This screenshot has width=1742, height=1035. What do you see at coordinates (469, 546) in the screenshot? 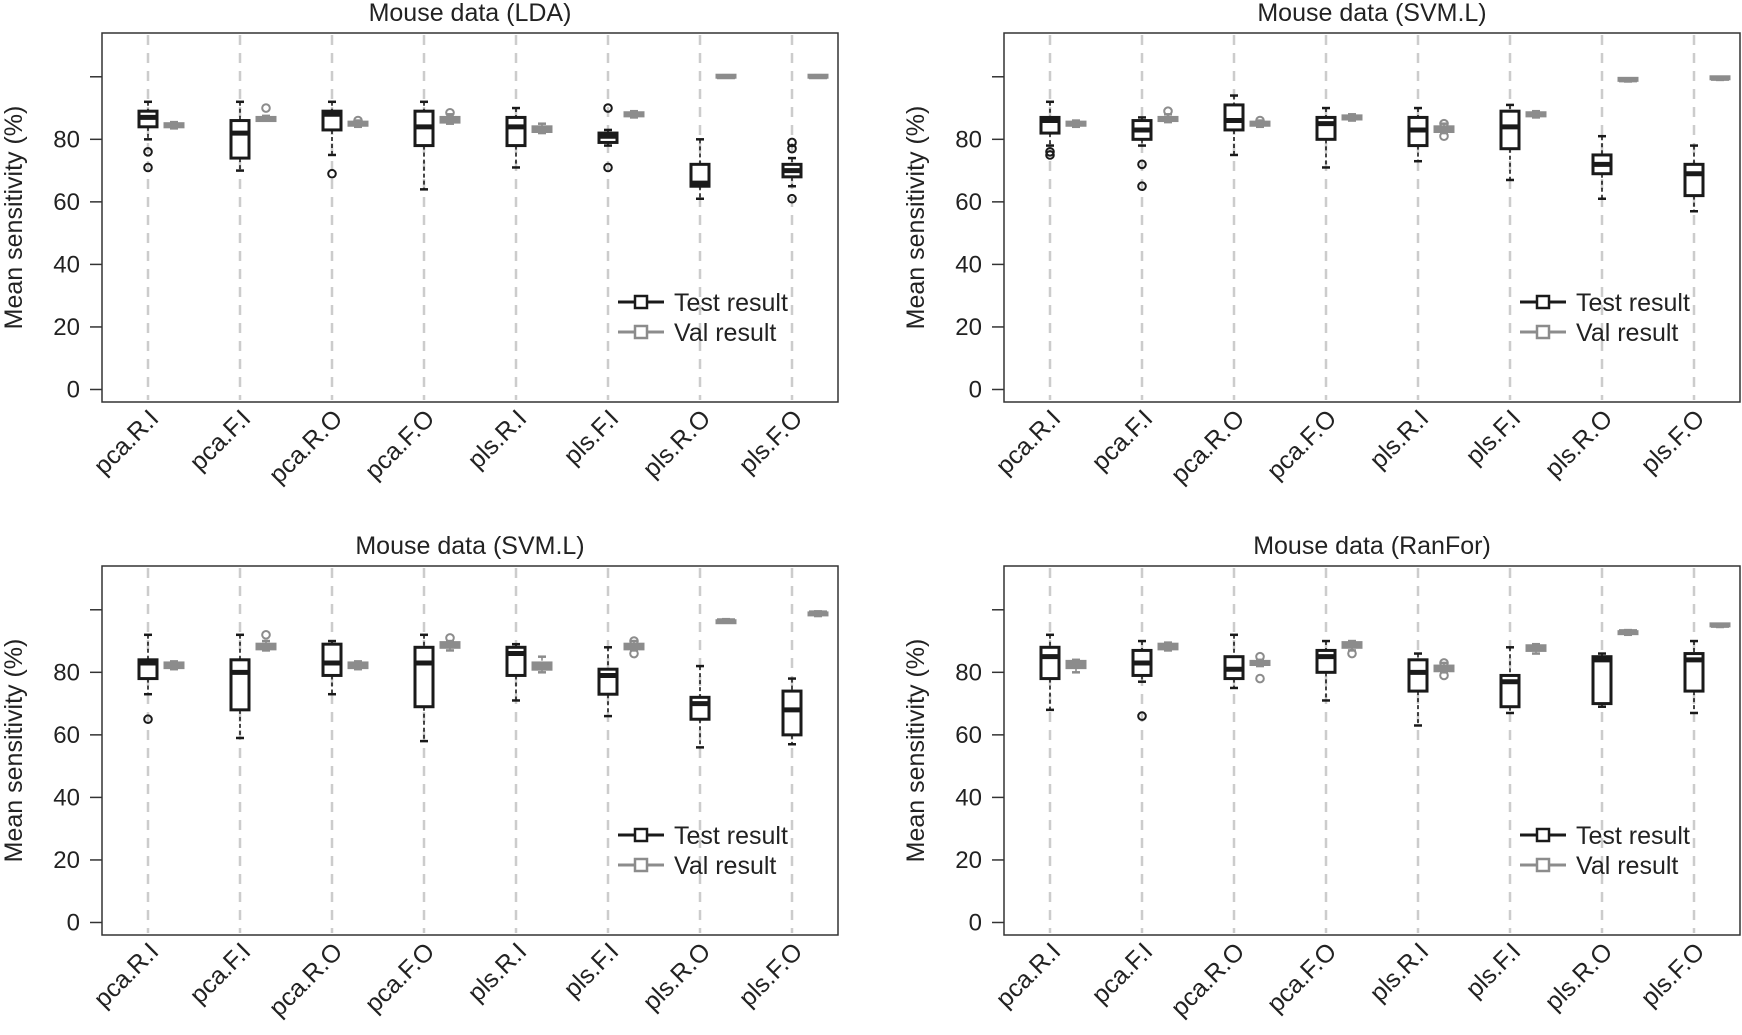
I see `chart-title: Mouse data (SVM.L)` at bounding box center [469, 546].